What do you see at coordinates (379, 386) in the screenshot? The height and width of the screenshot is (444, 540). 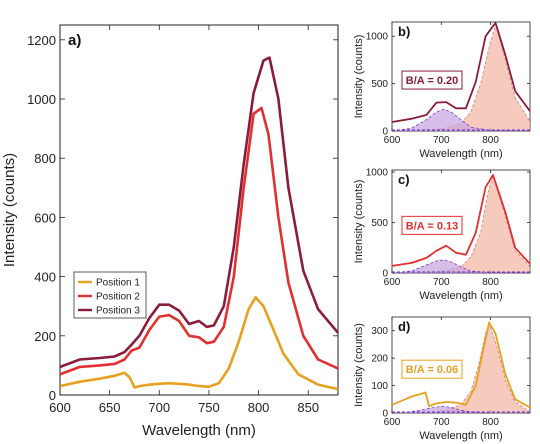 I see `y-tick-label: 100` at bounding box center [379, 386].